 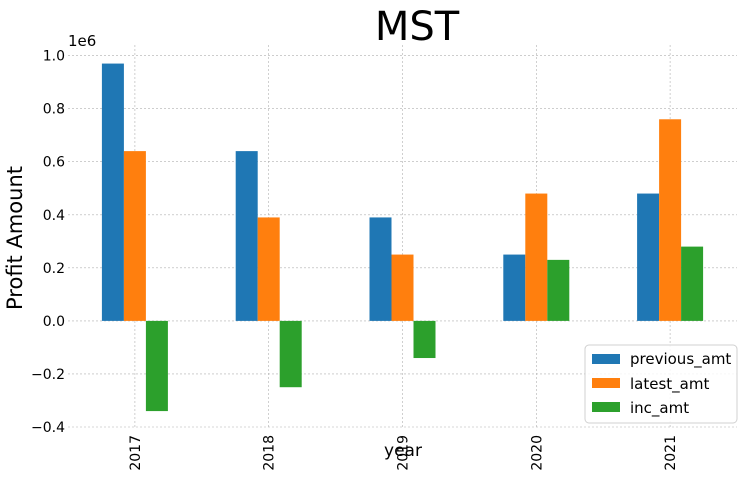 What do you see at coordinates (402, 287) in the screenshot?
I see `bar-latest-amt-2019` at bounding box center [402, 287].